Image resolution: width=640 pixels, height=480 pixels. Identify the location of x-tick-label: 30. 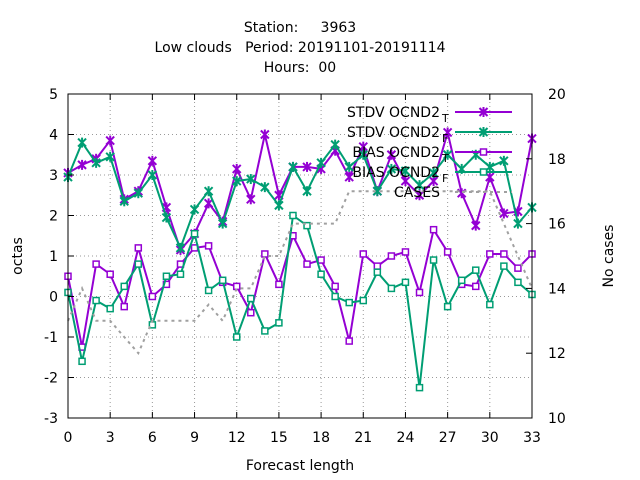
(490, 438).